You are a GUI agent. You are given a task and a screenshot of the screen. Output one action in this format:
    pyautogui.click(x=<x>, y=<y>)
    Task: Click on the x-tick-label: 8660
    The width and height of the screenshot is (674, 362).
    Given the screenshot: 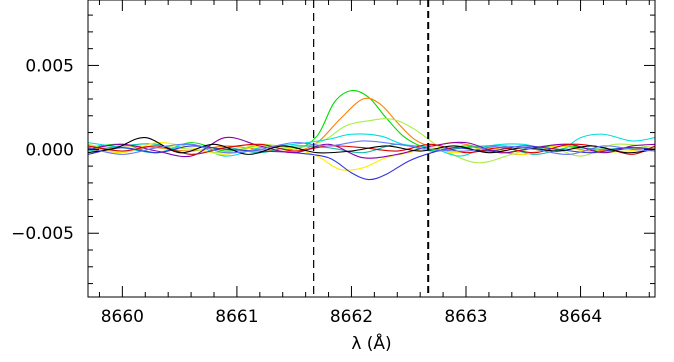 What is the action you would take?
    pyautogui.click(x=122, y=317)
    